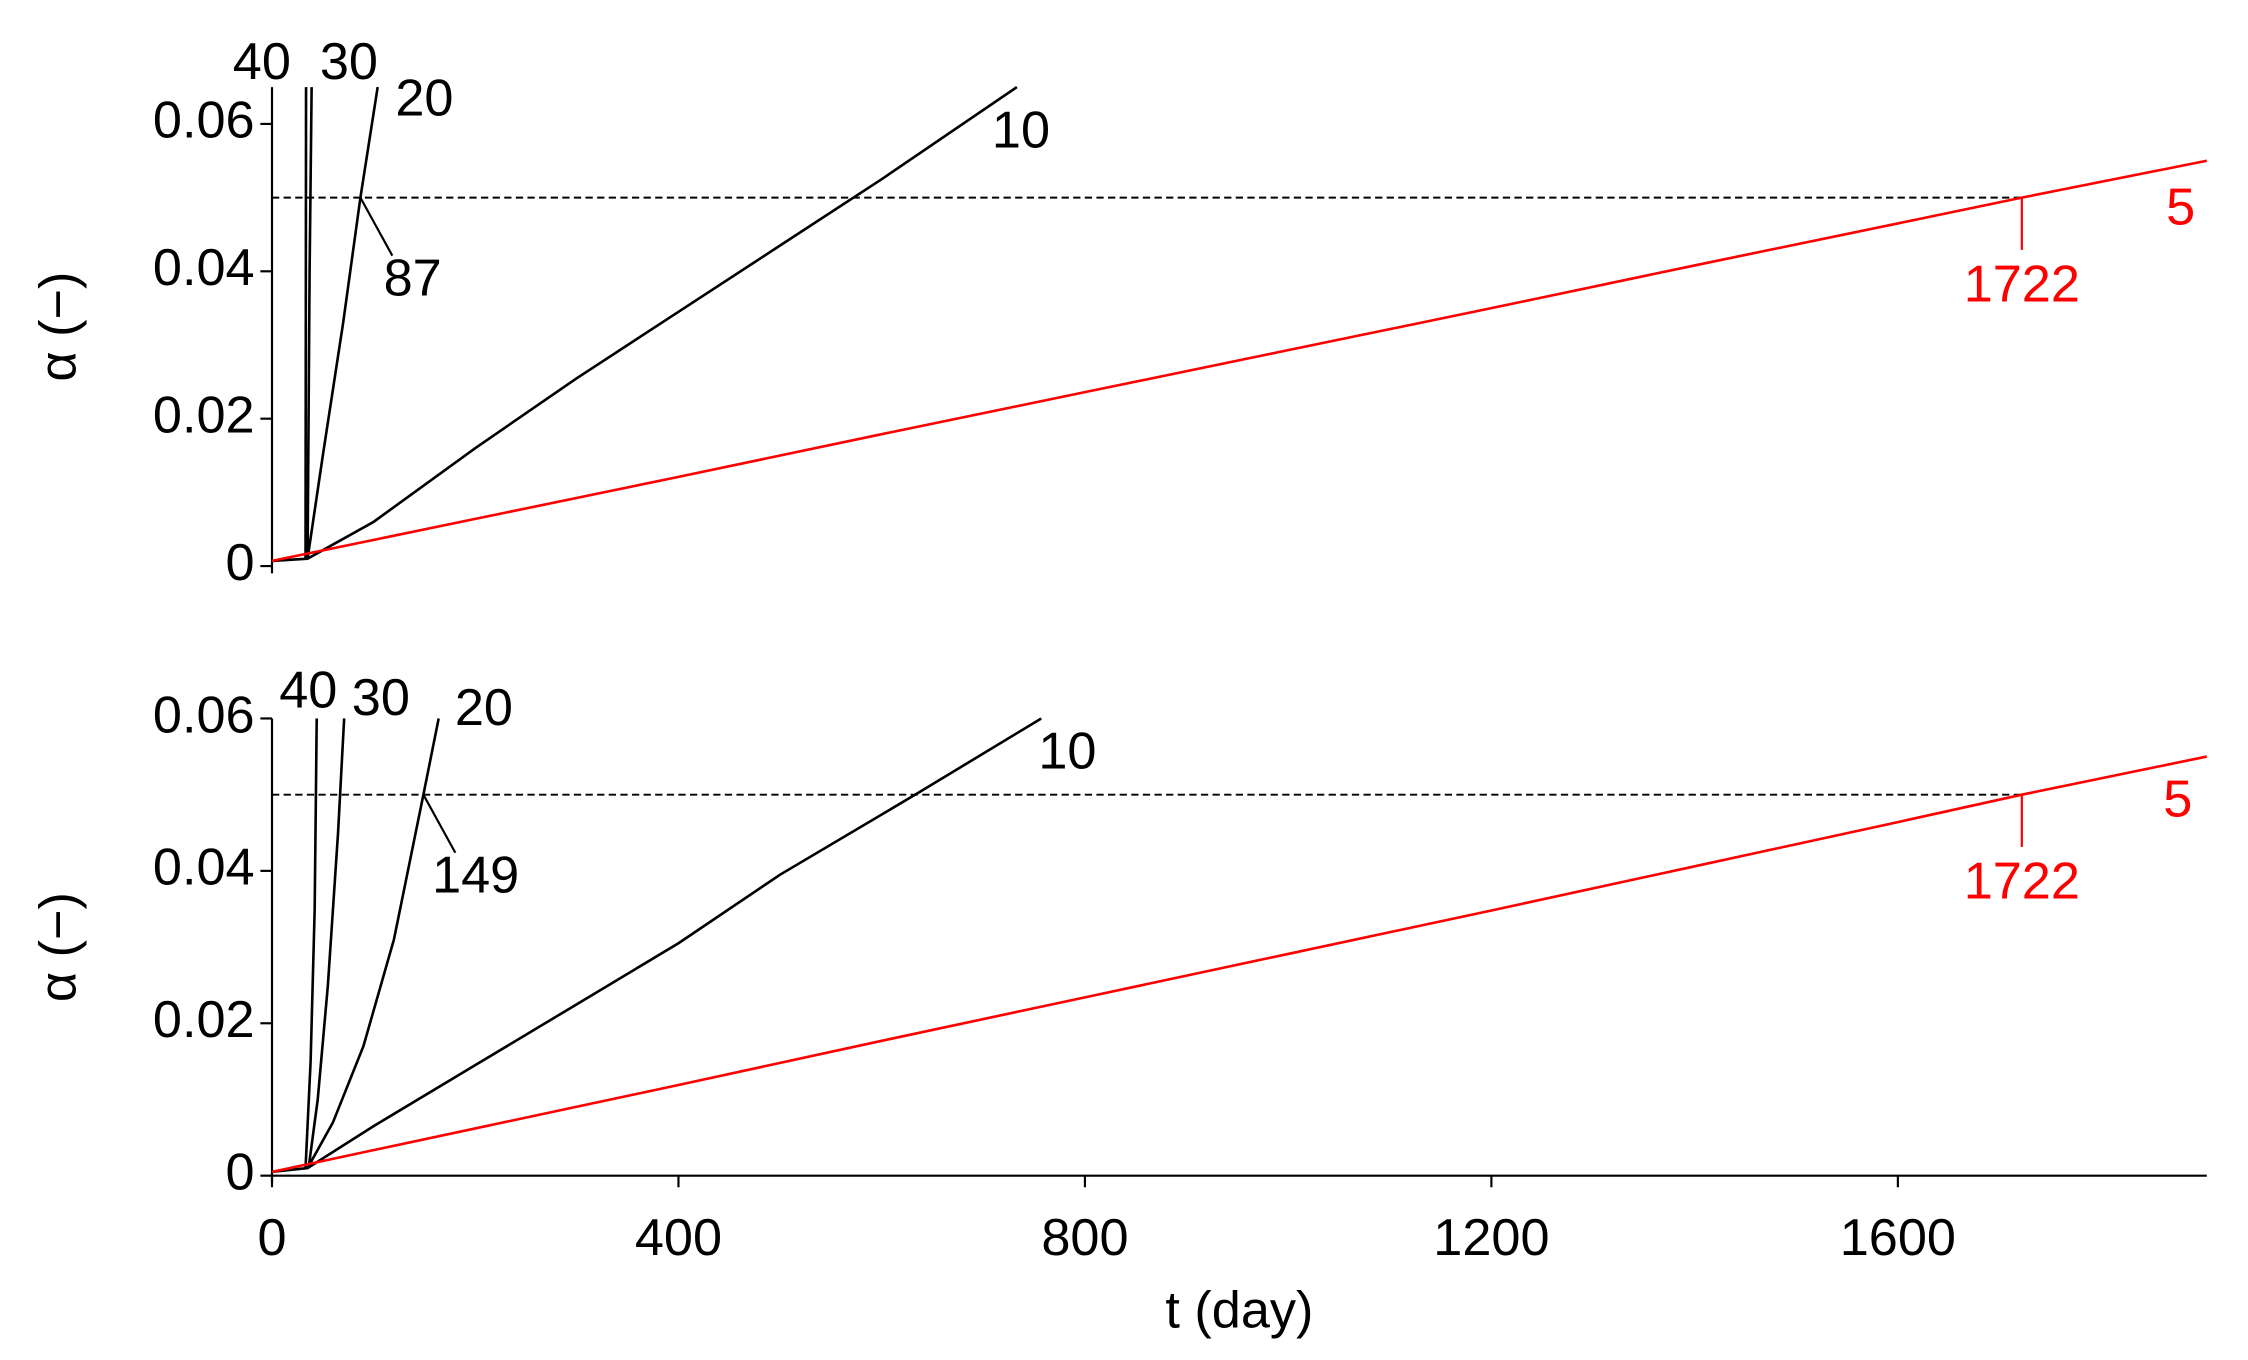  Describe the element at coordinates (475, 876) in the screenshot. I see `annotation: 149` at that location.